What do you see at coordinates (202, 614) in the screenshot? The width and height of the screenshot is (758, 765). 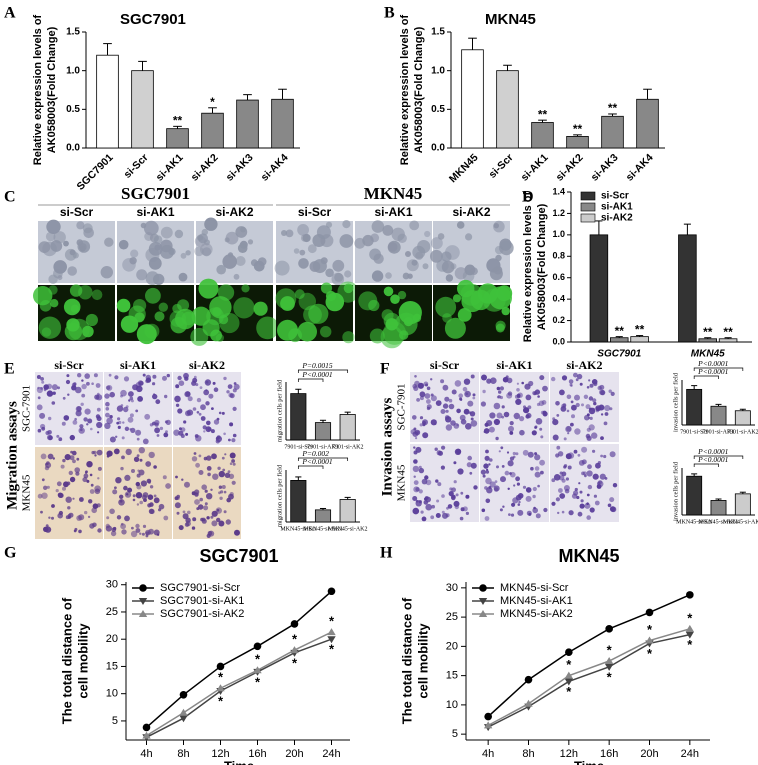 I see `legend-label: SGC7901-si-AK2` at bounding box center [202, 614].